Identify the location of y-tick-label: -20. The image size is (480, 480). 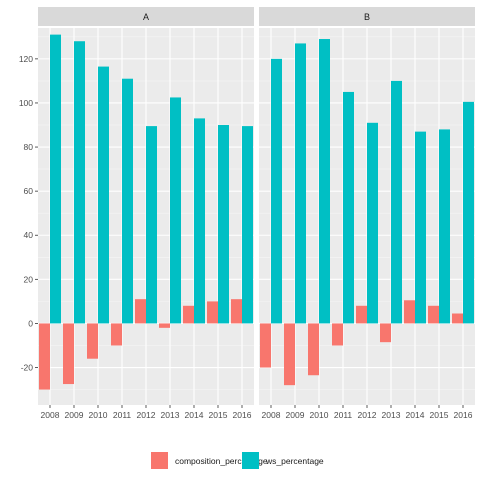
(27, 368).